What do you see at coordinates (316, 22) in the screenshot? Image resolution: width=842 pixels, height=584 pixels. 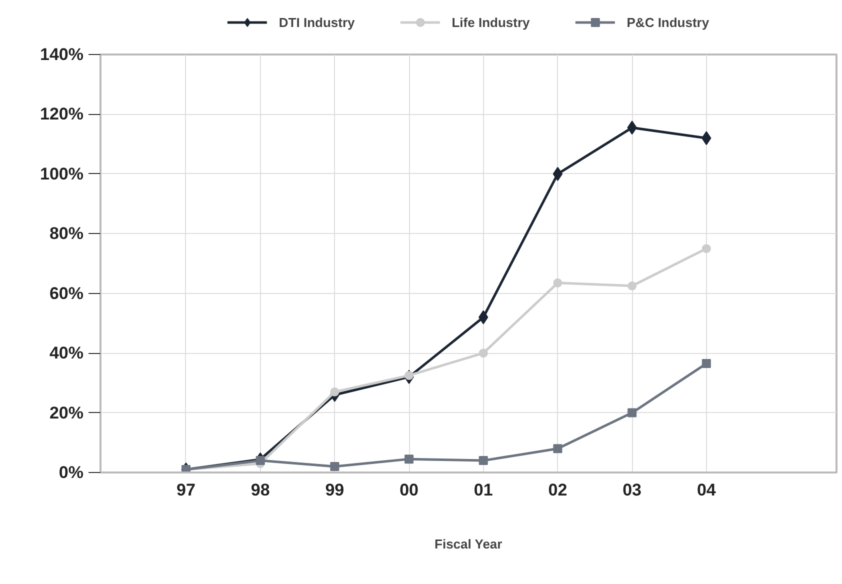 I see `legend-label: DTI Industry` at bounding box center [316, 22].